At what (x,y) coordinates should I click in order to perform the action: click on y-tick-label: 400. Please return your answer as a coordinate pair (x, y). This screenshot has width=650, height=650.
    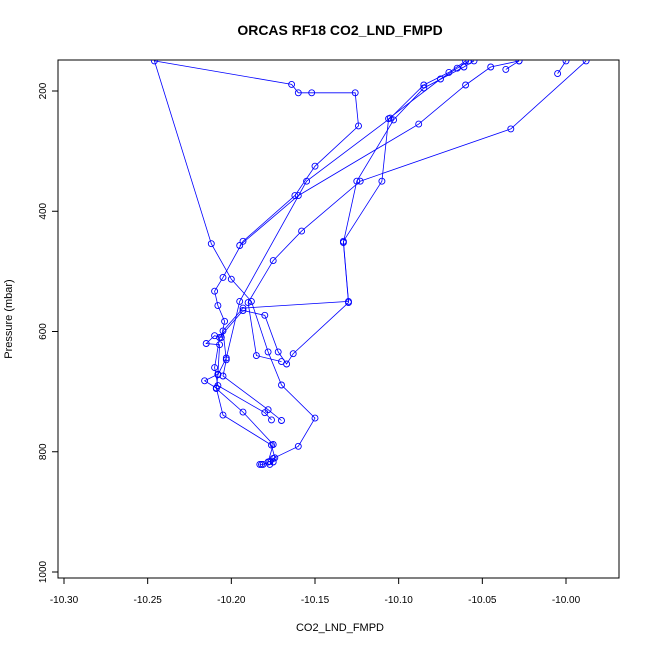
    Looking at the image, I should click on (43, 210).